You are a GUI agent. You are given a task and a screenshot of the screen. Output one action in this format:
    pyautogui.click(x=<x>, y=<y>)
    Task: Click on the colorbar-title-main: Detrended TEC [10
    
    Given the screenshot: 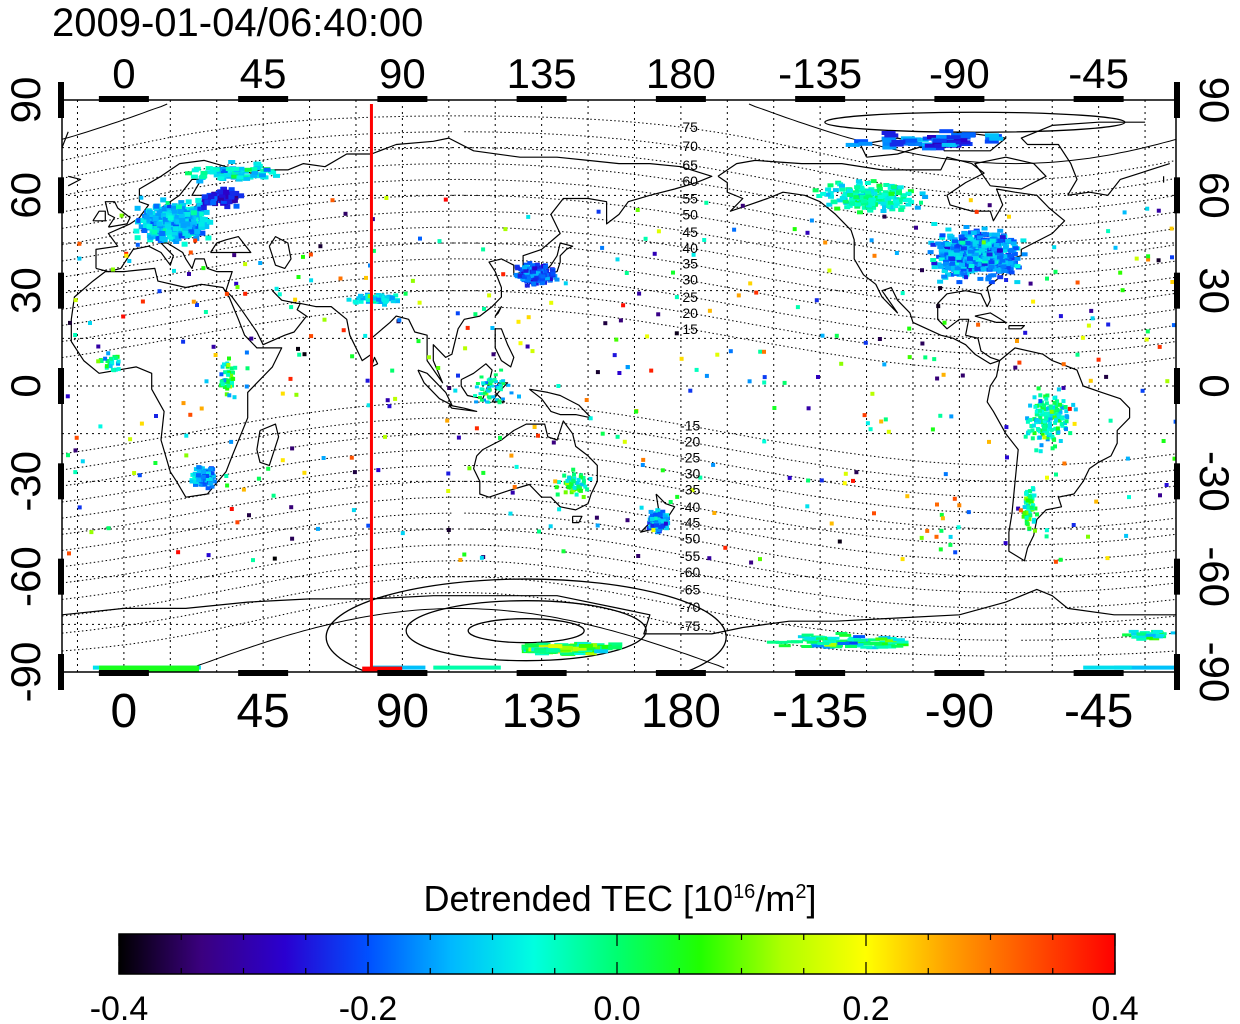 What is the action you would take?
    pyautogui.click(x=578, y=898)
    